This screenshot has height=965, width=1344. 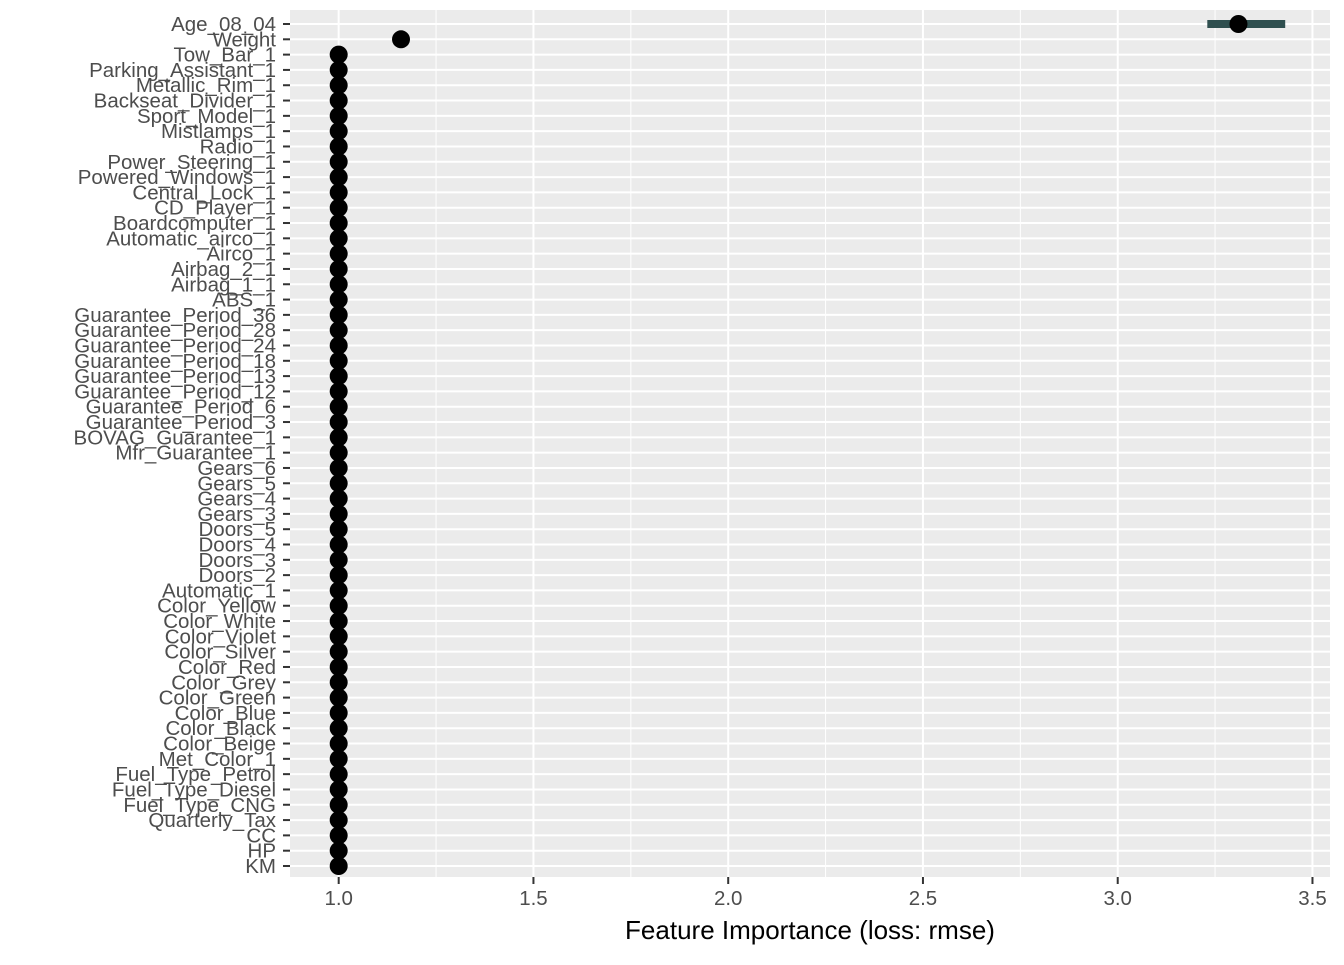 What do you see at coordinates (212, 820) in the screenshot?
I see `y-tick-label: Quarterly_Tax` at bounding box center [212, 820].